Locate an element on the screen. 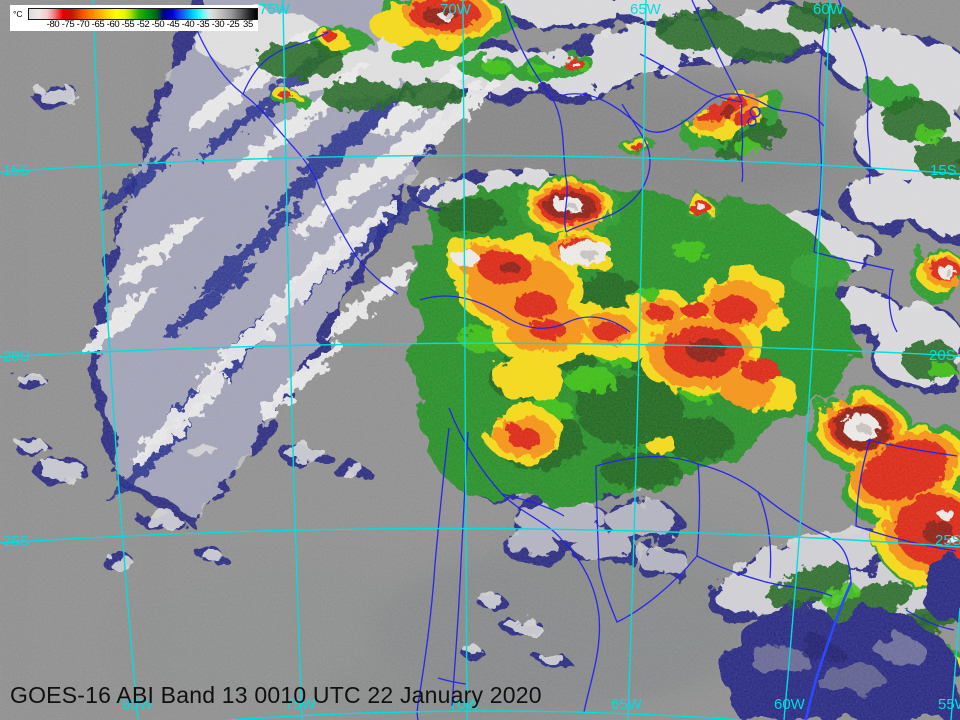 Image resolution: width=960 pixels, height=720 pixels. lat-label-15s-right: 15S is located at coordinates (943, 170).